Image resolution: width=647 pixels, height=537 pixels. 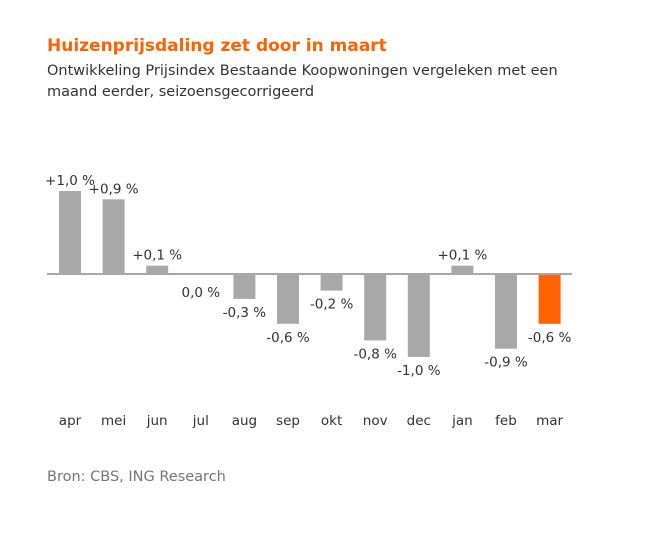 I want to click on x-tick-label-feb: feb, so click(x=506, y=421).